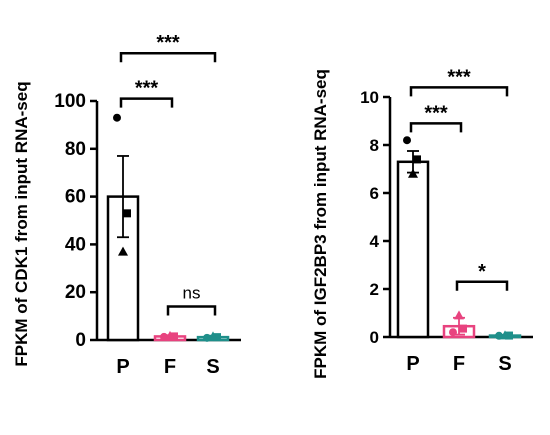  I want to click on y-tick-label: 6, so click(374, 193).